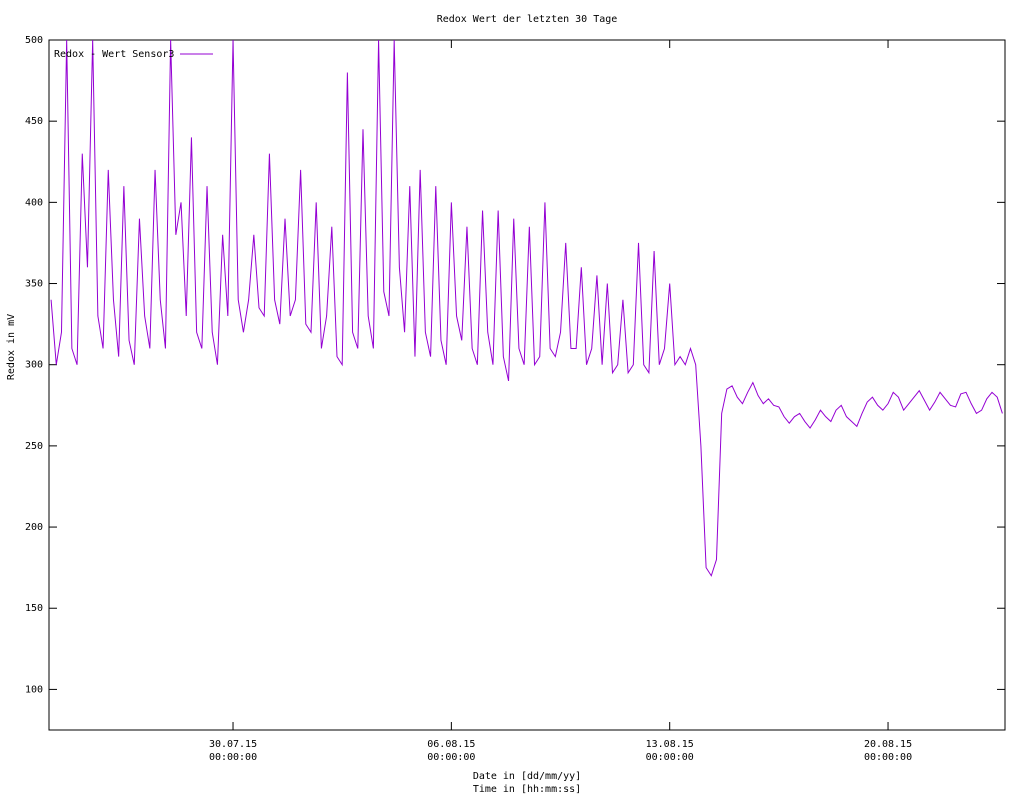 The width and height of the screenshot is (1024, 798). Describe the element at coordinates (34, 40) in the screenshot. I see `y-tick-label: 500` at that location.